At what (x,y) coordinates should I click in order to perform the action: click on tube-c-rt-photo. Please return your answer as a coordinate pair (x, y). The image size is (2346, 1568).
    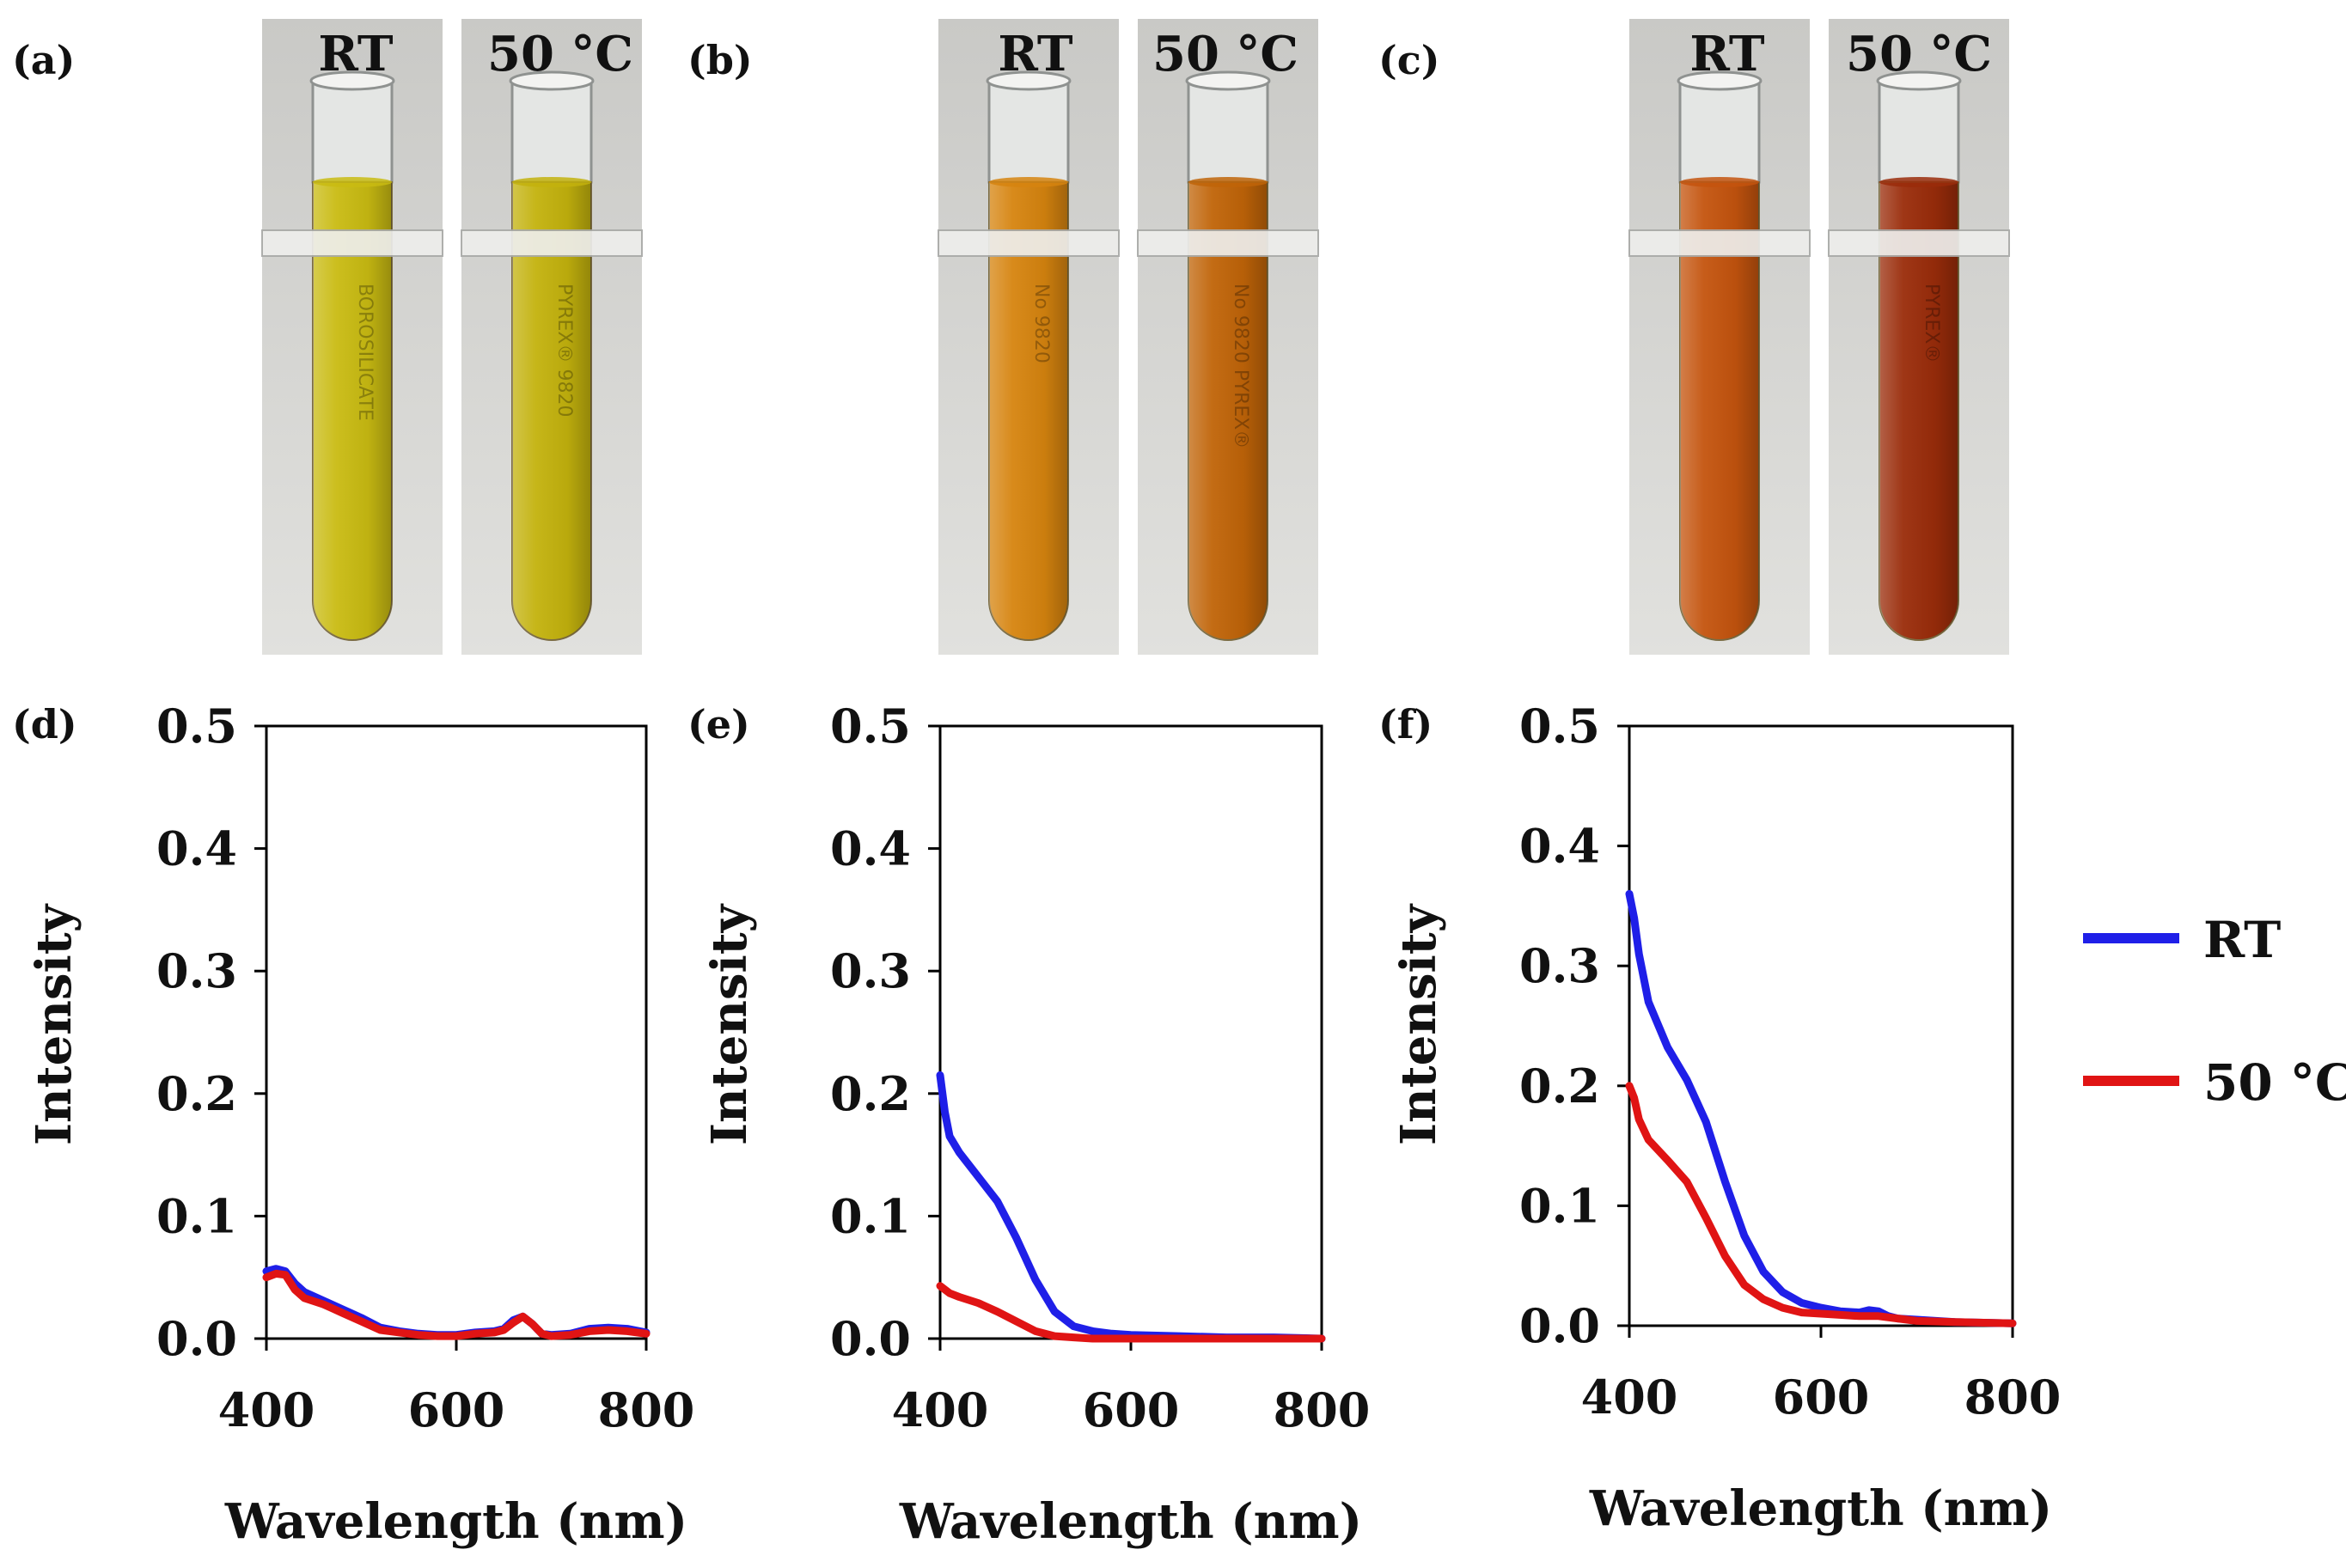
    Looking at the image, I should click on (1719, 337).